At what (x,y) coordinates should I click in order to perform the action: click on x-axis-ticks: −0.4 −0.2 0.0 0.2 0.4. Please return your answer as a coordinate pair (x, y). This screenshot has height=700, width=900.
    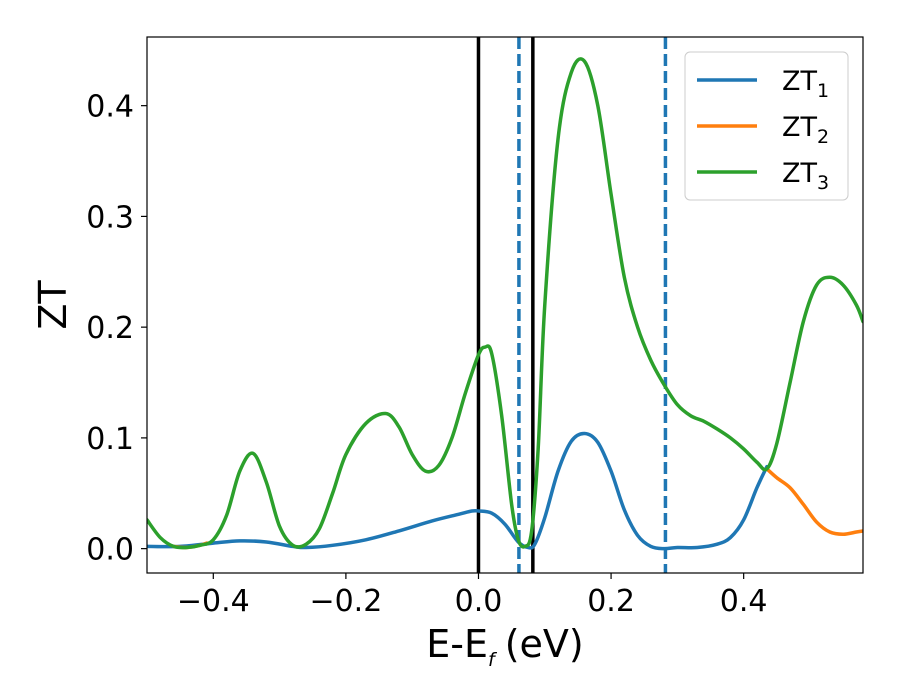
    Looking at the image, I should click on (472, 596).